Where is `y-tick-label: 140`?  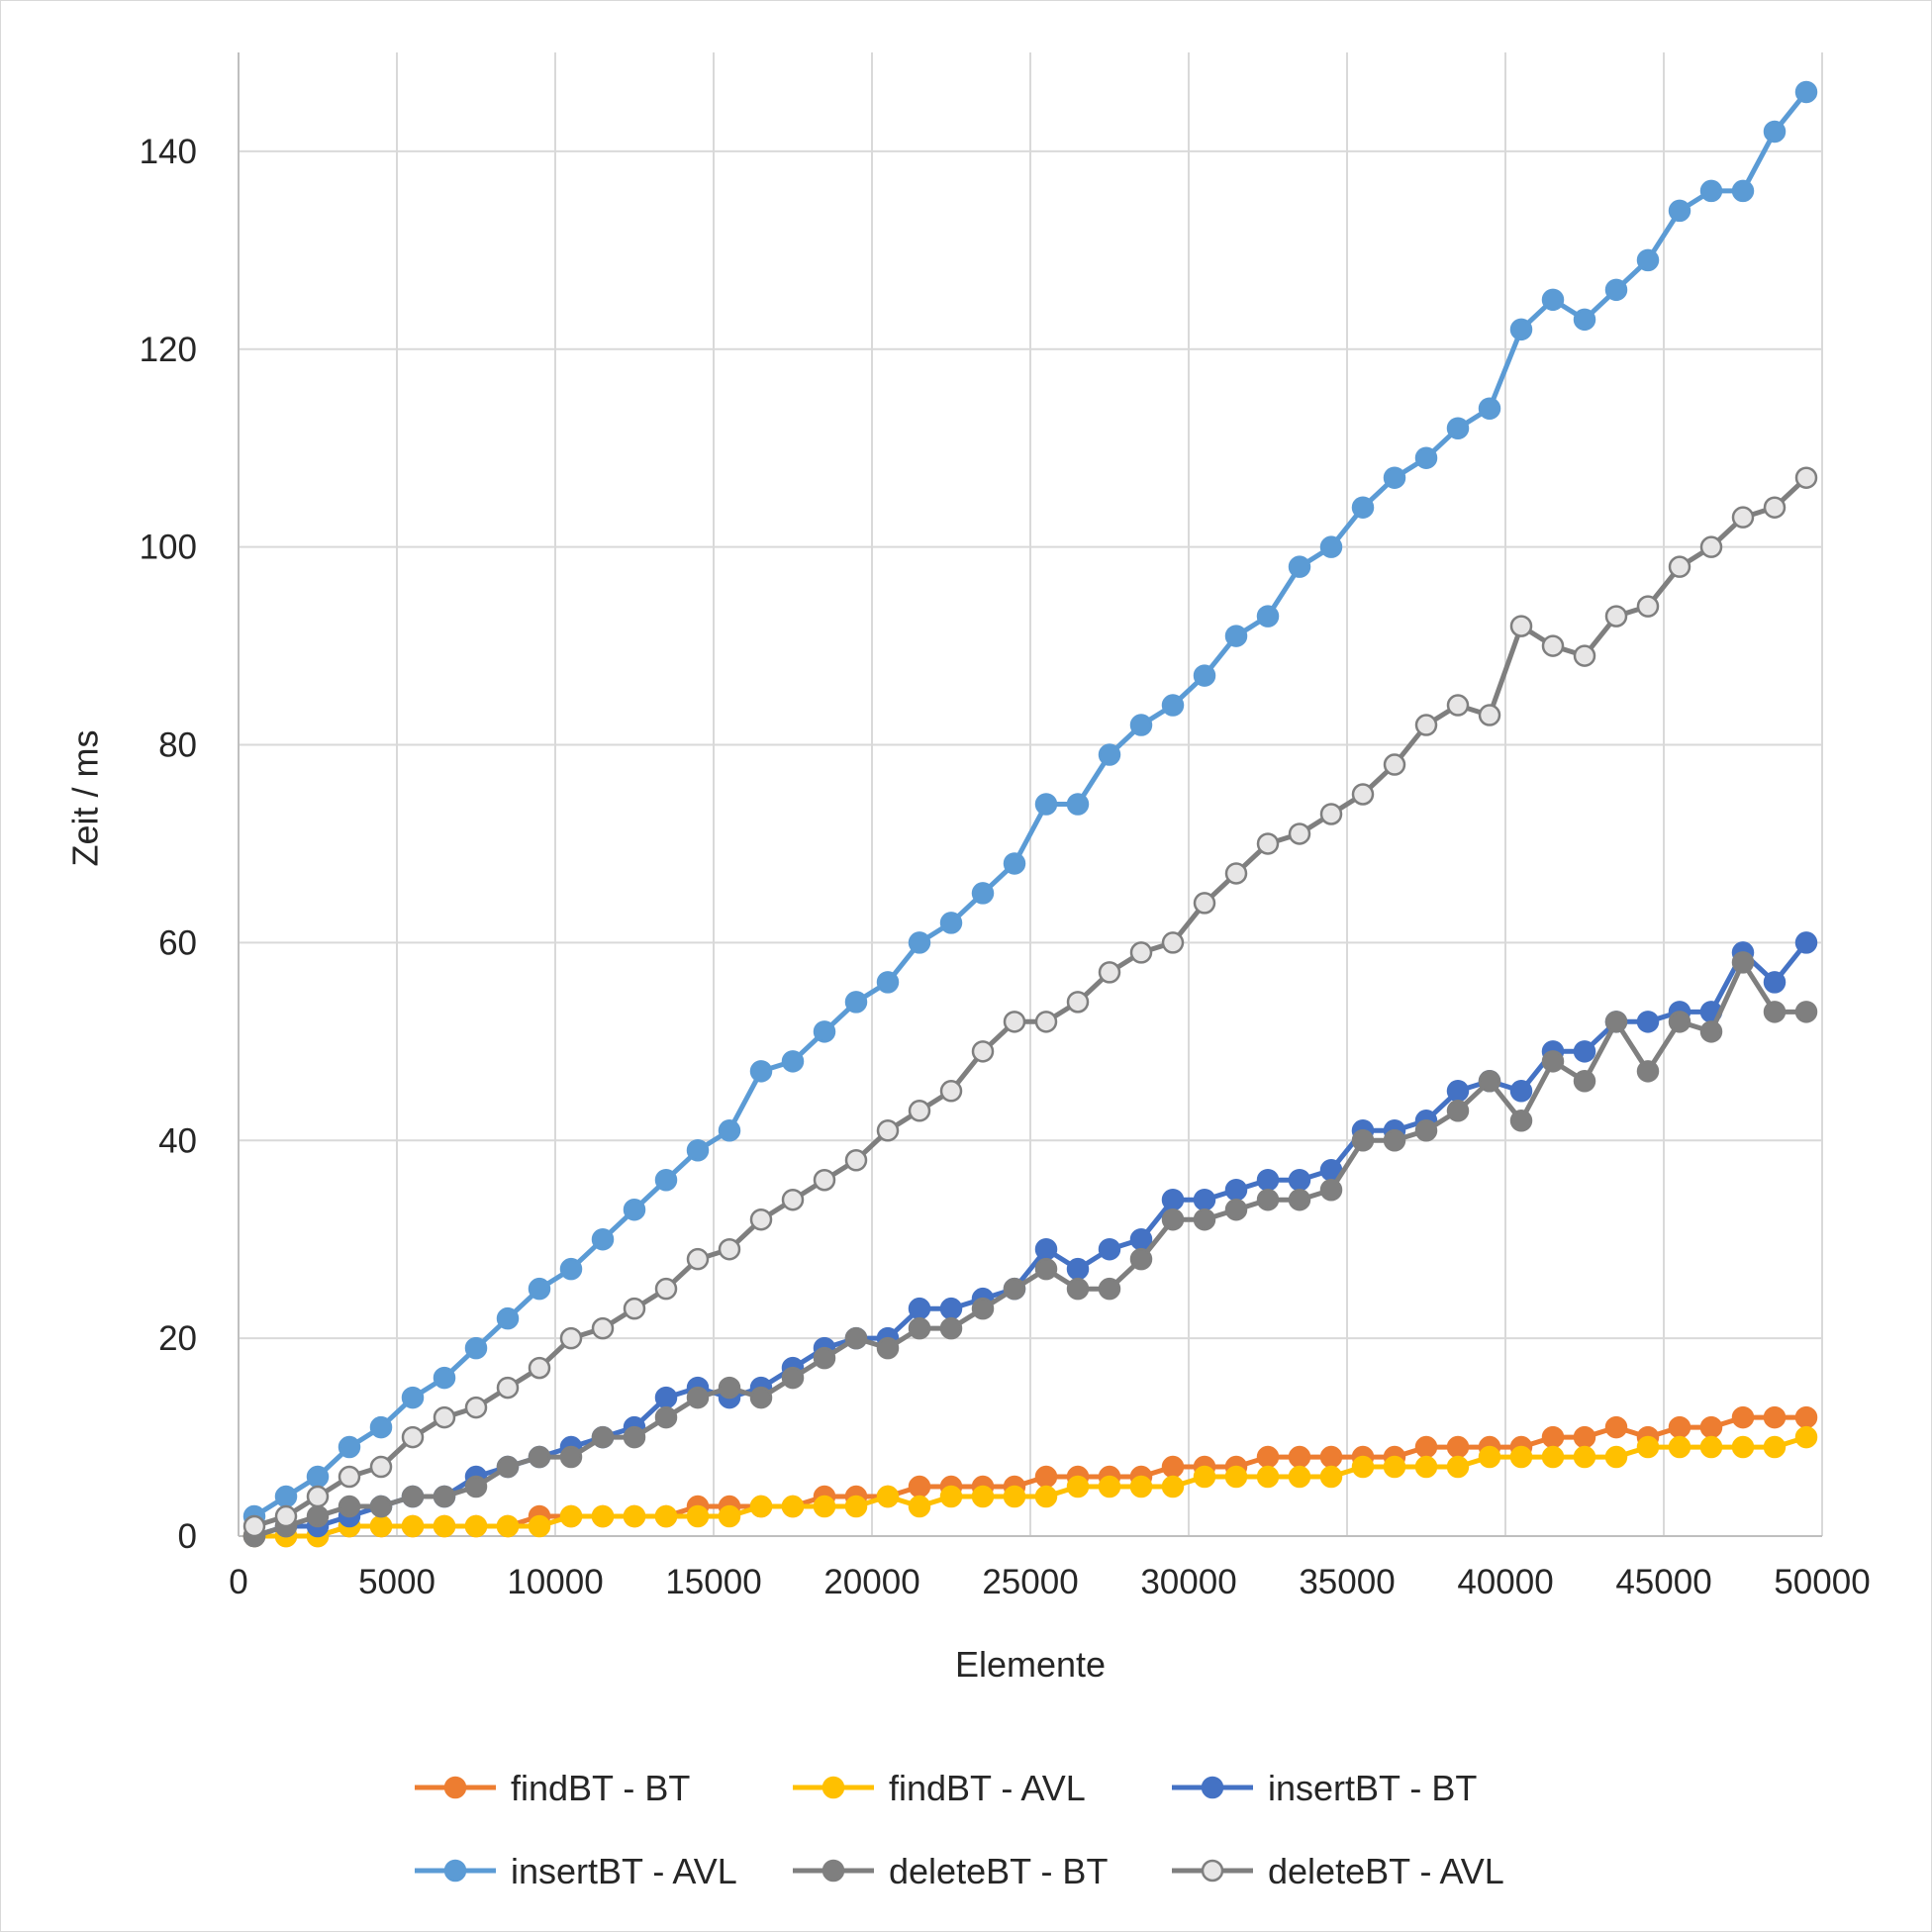
y-tick-label: 140 is located at coordinates (168, 152).